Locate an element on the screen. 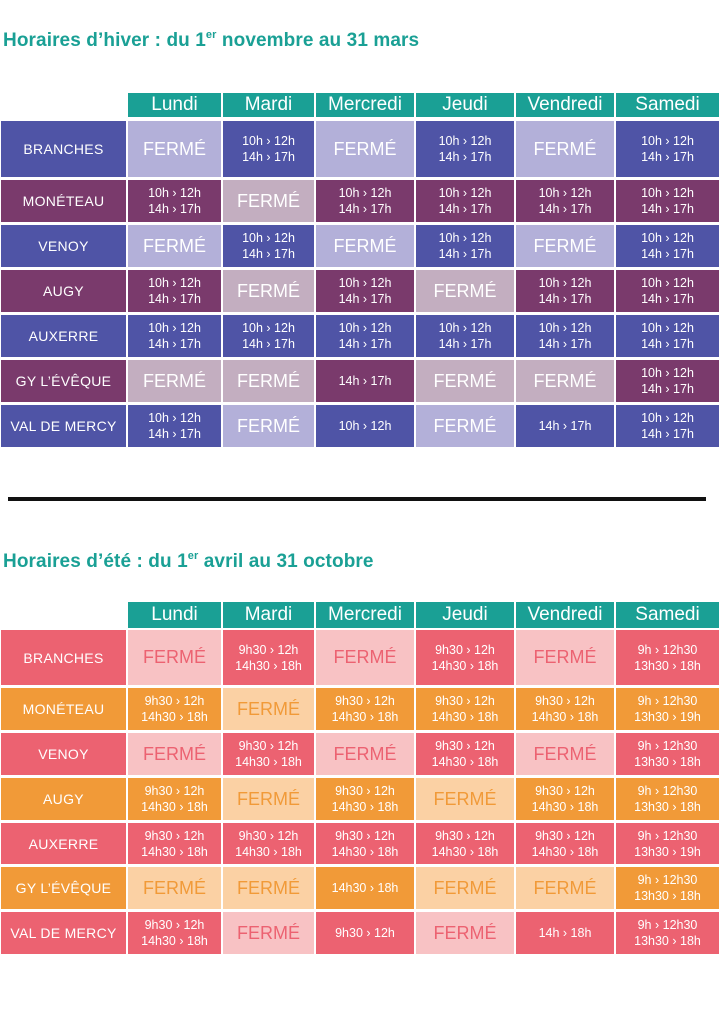  hours-cell: 14h30 › 18h is located at coordinates (365, 888).